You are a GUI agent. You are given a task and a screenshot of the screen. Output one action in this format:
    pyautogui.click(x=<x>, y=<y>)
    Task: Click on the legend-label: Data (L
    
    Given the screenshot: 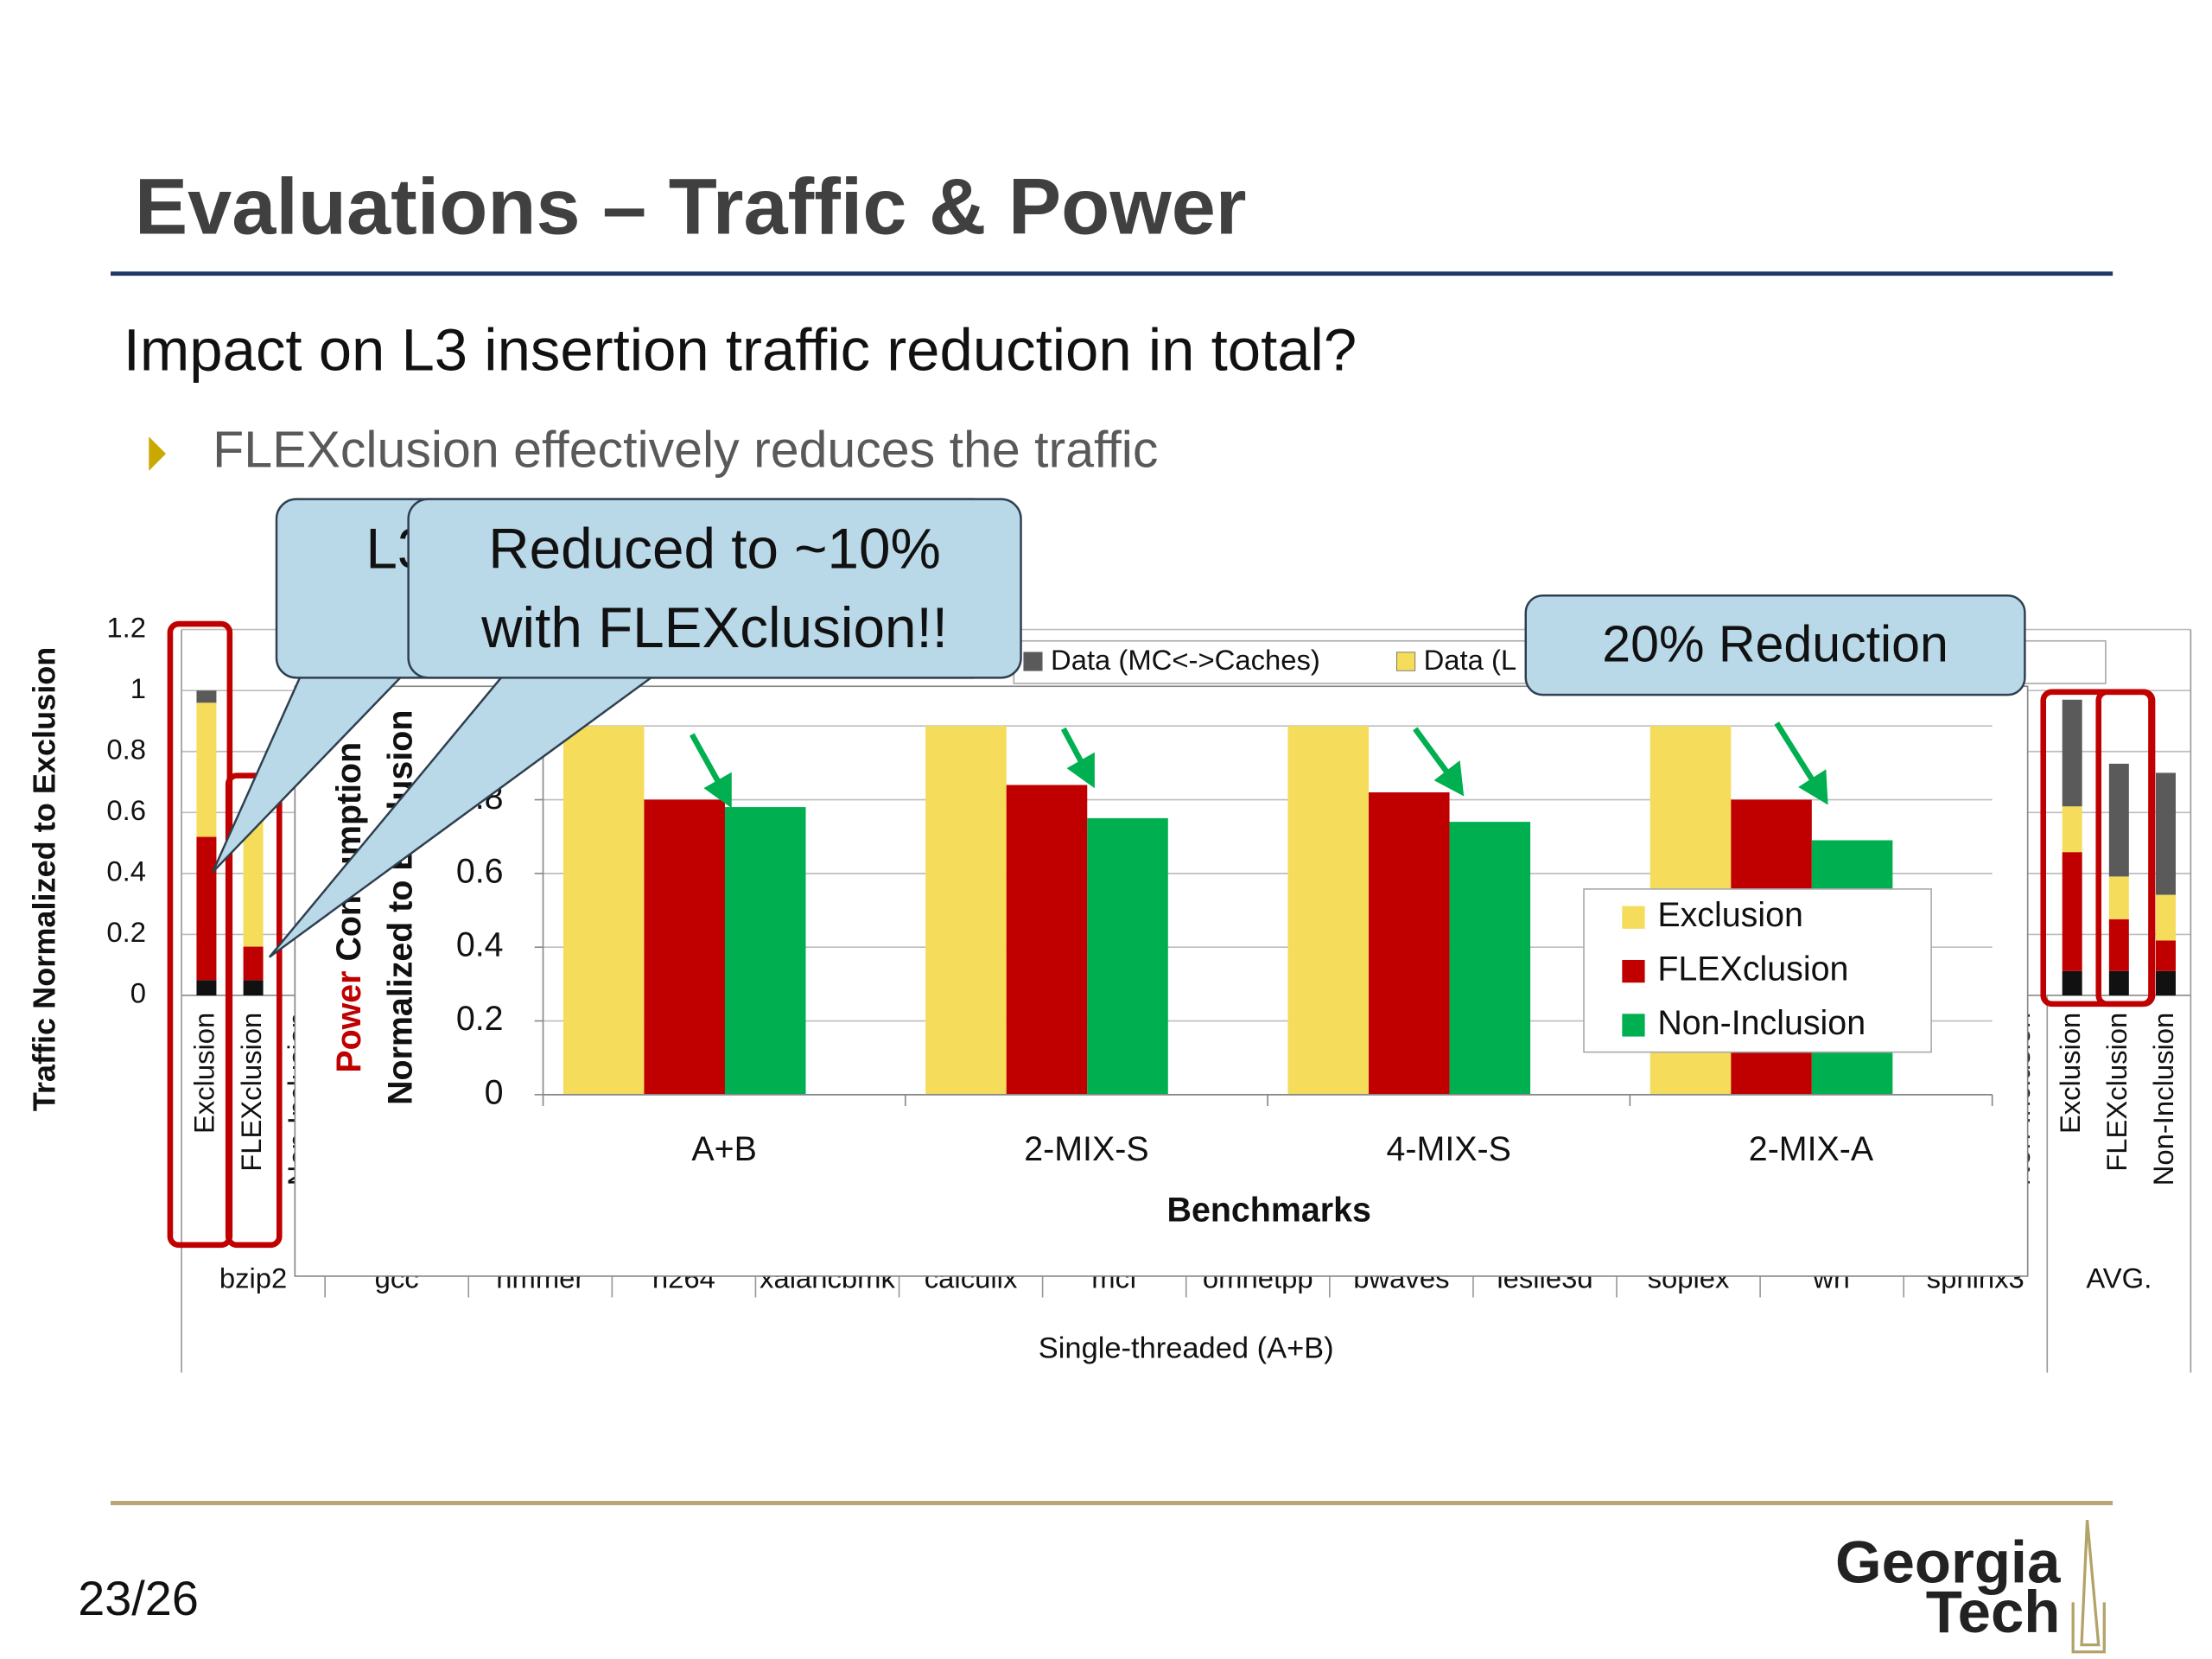 What is the action you would take?
    pyautogui.click(x=1470, y=660)
    